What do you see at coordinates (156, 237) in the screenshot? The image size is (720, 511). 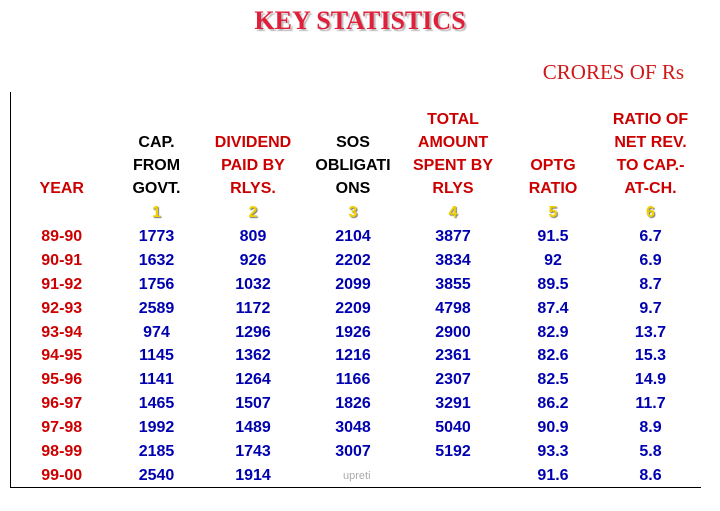 I see `table-cell: 1773` at bounding box center [156, 237].